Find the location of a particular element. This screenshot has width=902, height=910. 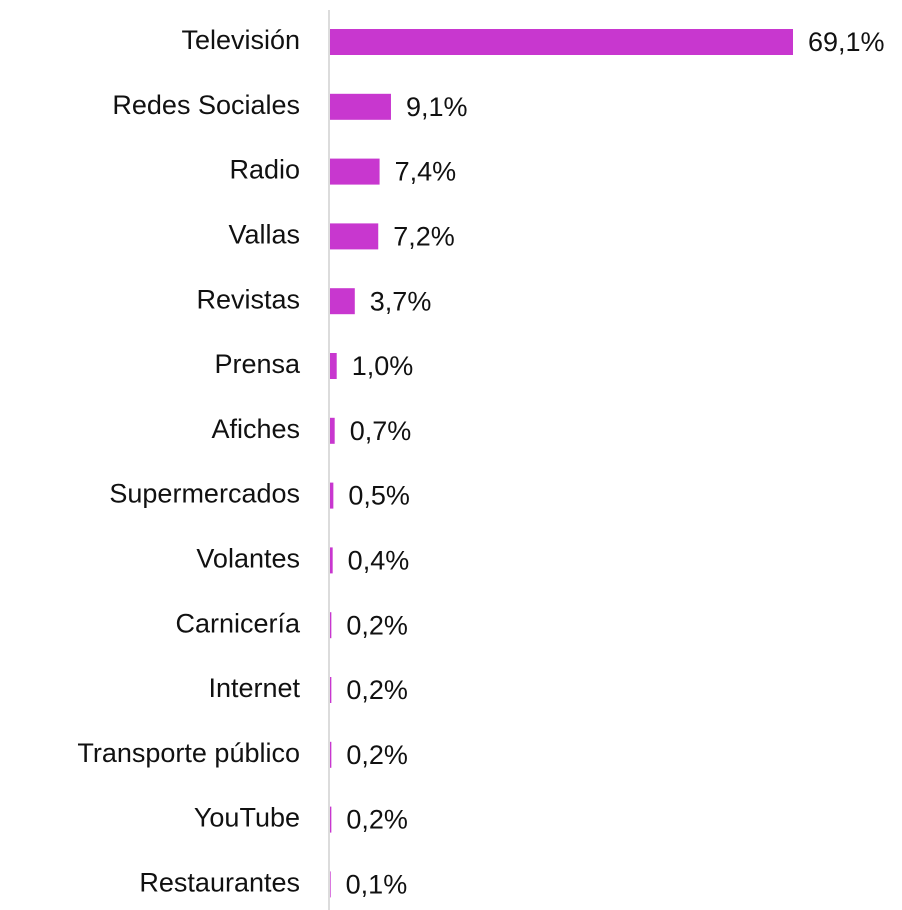

value-label: 7,4% is located at coordinates (426, 172).